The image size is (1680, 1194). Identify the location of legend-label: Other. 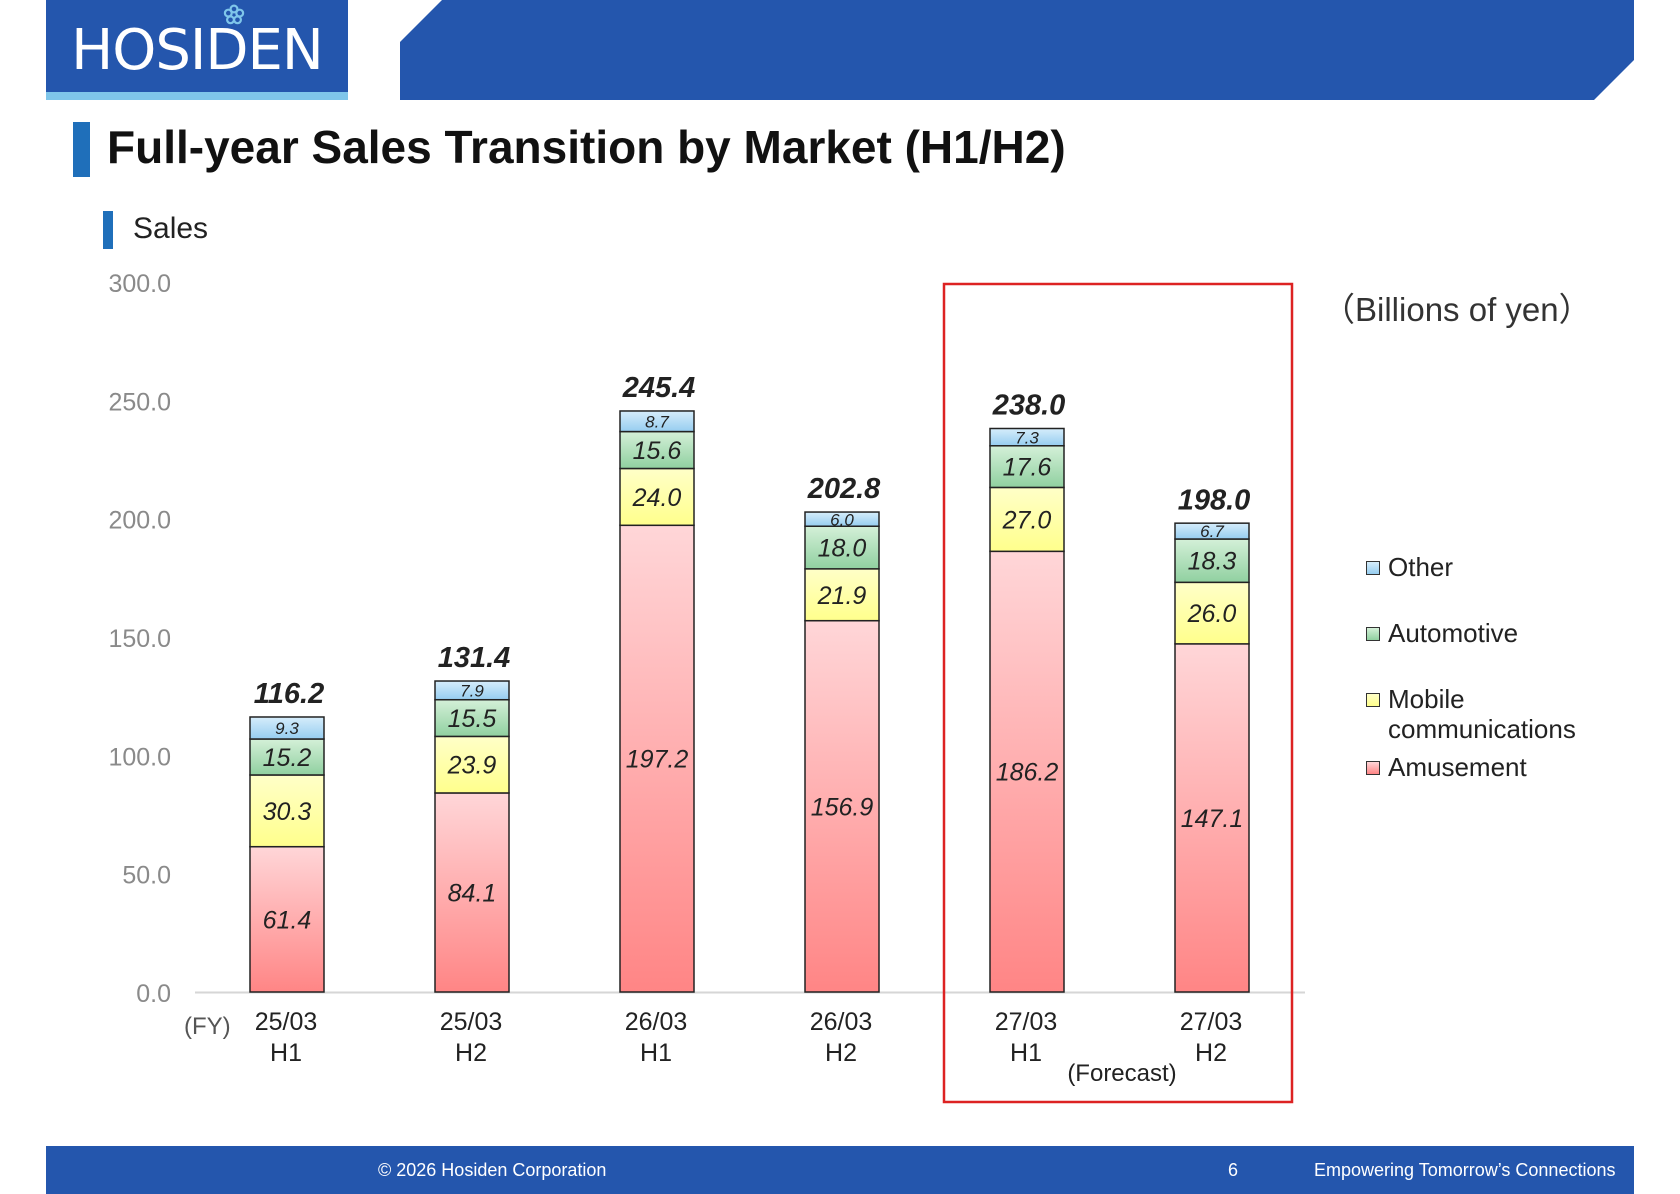
(1508, 567).